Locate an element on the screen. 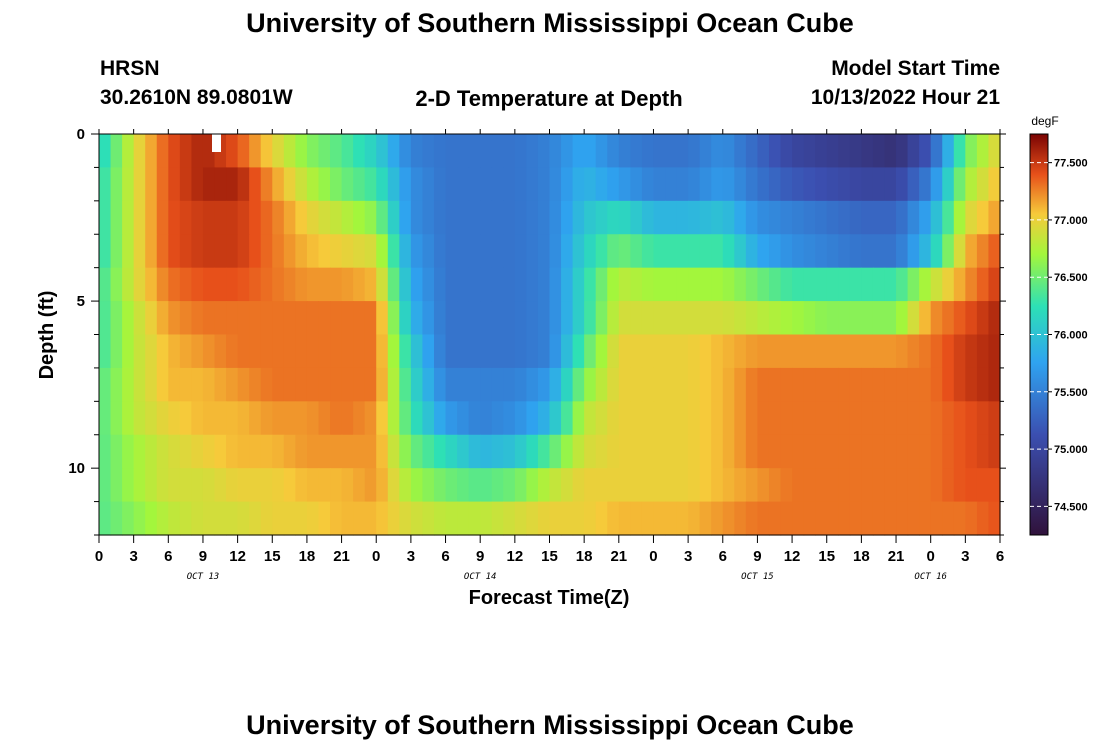 The height and width of the screenshot is (750, 1100). x-tick-label: 18 is located at coordinates (861, 556).